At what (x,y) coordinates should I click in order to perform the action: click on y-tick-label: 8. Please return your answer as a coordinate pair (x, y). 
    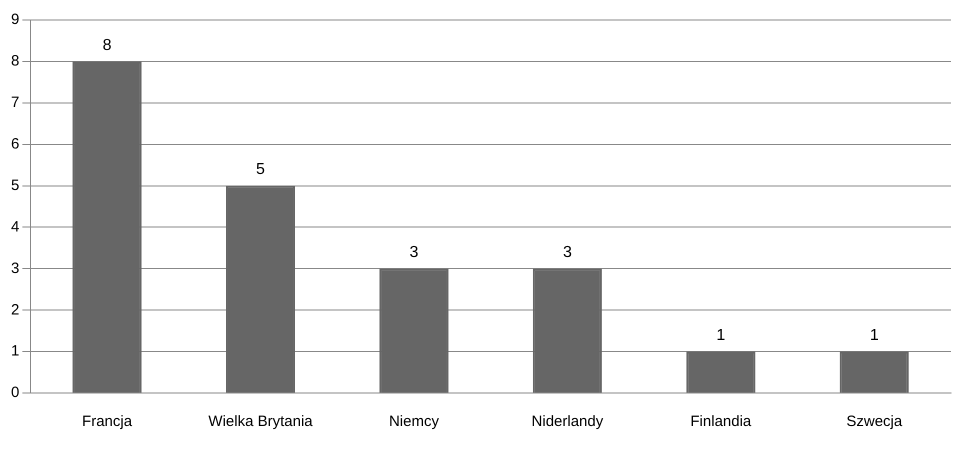
    Looking at the image, I should click on (15, 61).